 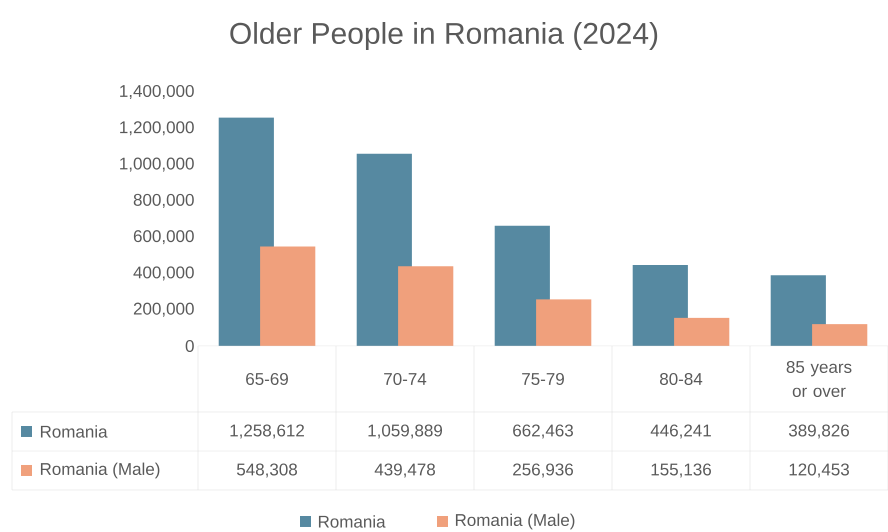 I want to click on text: Romania (Male), so click(x=515, y=522).